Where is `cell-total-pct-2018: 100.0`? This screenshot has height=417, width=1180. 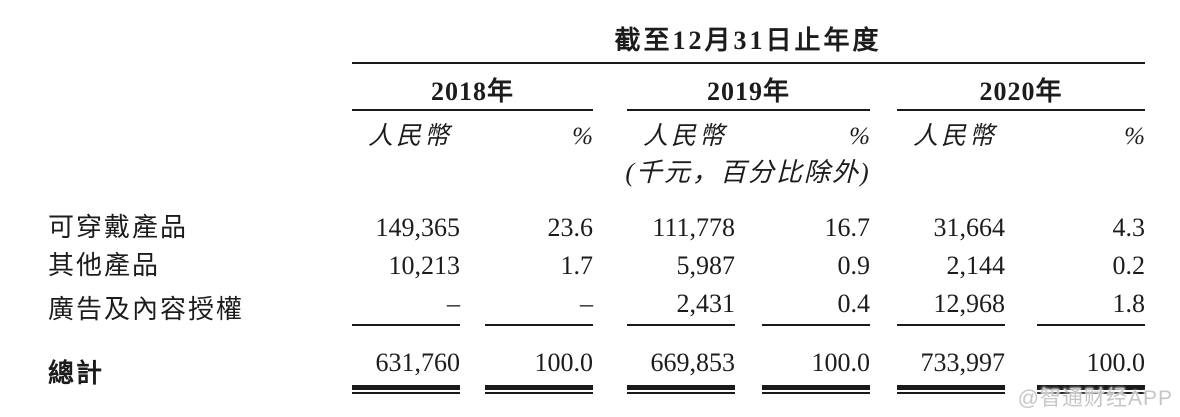 cell-total-pct-2018: 100.0 is located at coordinates (539, 370).